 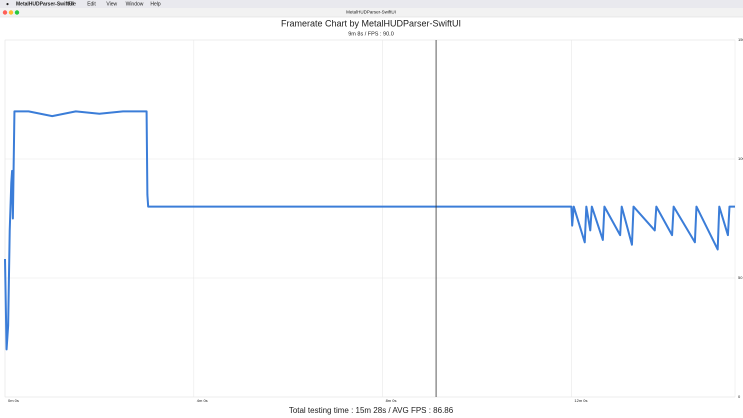 I want to click on menu-item: View, so click(x=111, y=4).